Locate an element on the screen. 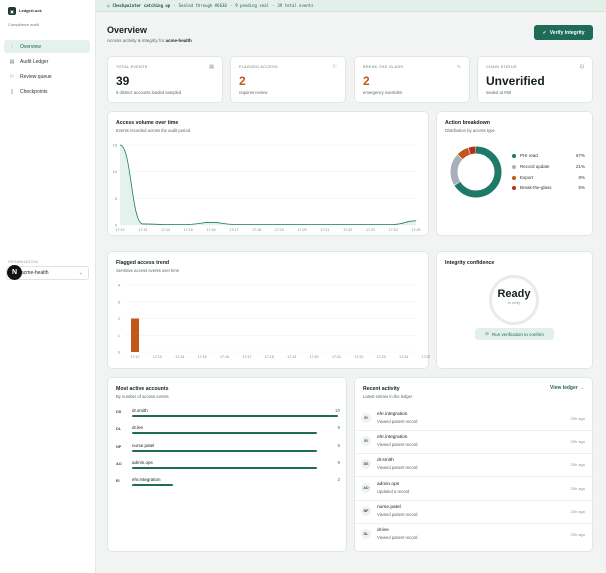 The height and width of the screenshot is (573, 606). activity-row: DS dr.smith Viewed patient record 20h ago is located at coordinates (474, 466).